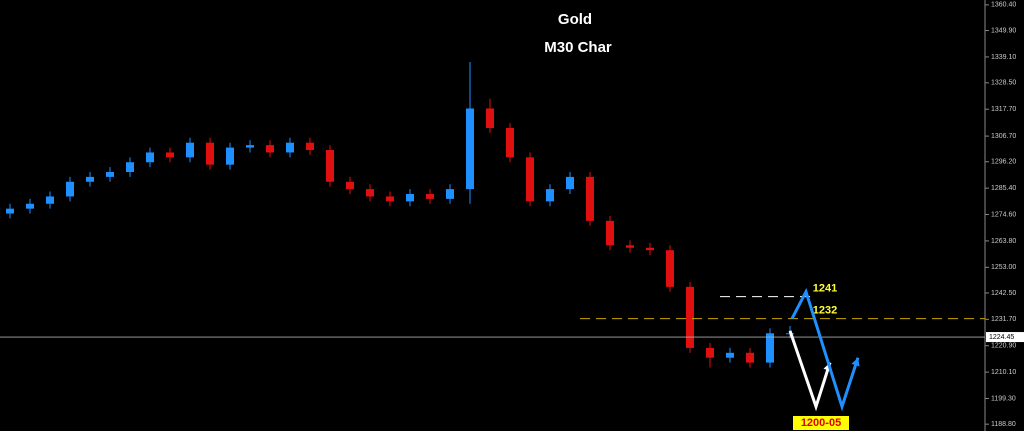  I want to click on y-tick-label: 1349.90, so click(1003, 30).